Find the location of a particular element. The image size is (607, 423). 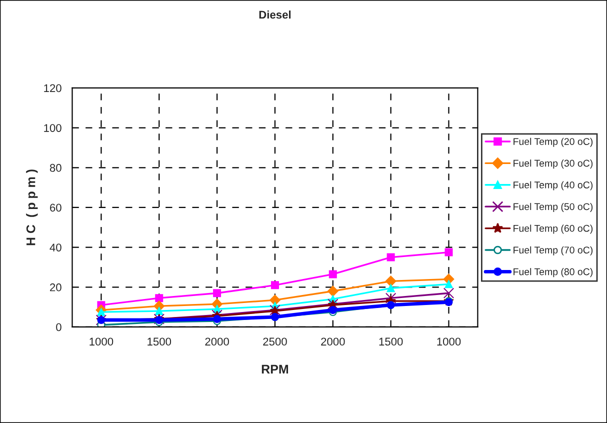

y-tick-label: 100 is located at coordinates (53, 128).